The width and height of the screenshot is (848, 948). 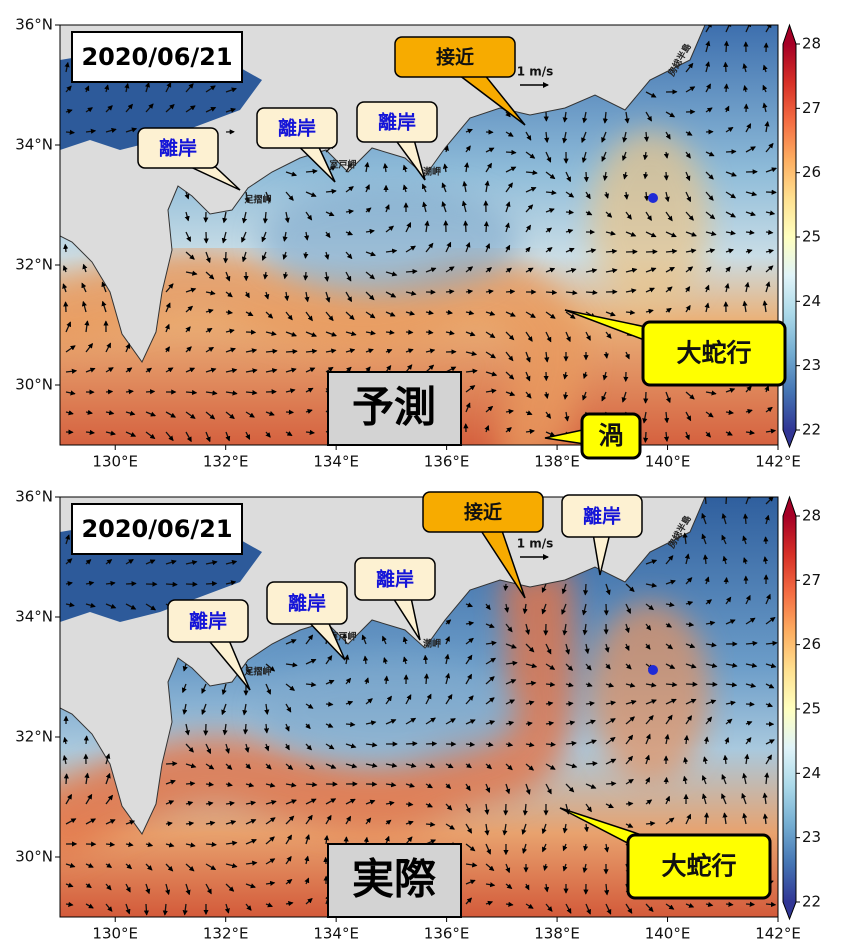 What do you see at coordinates (226, 934) in the screenshot?
I see `lon-tick-label: 132°E` at bounding box center [226, 934].